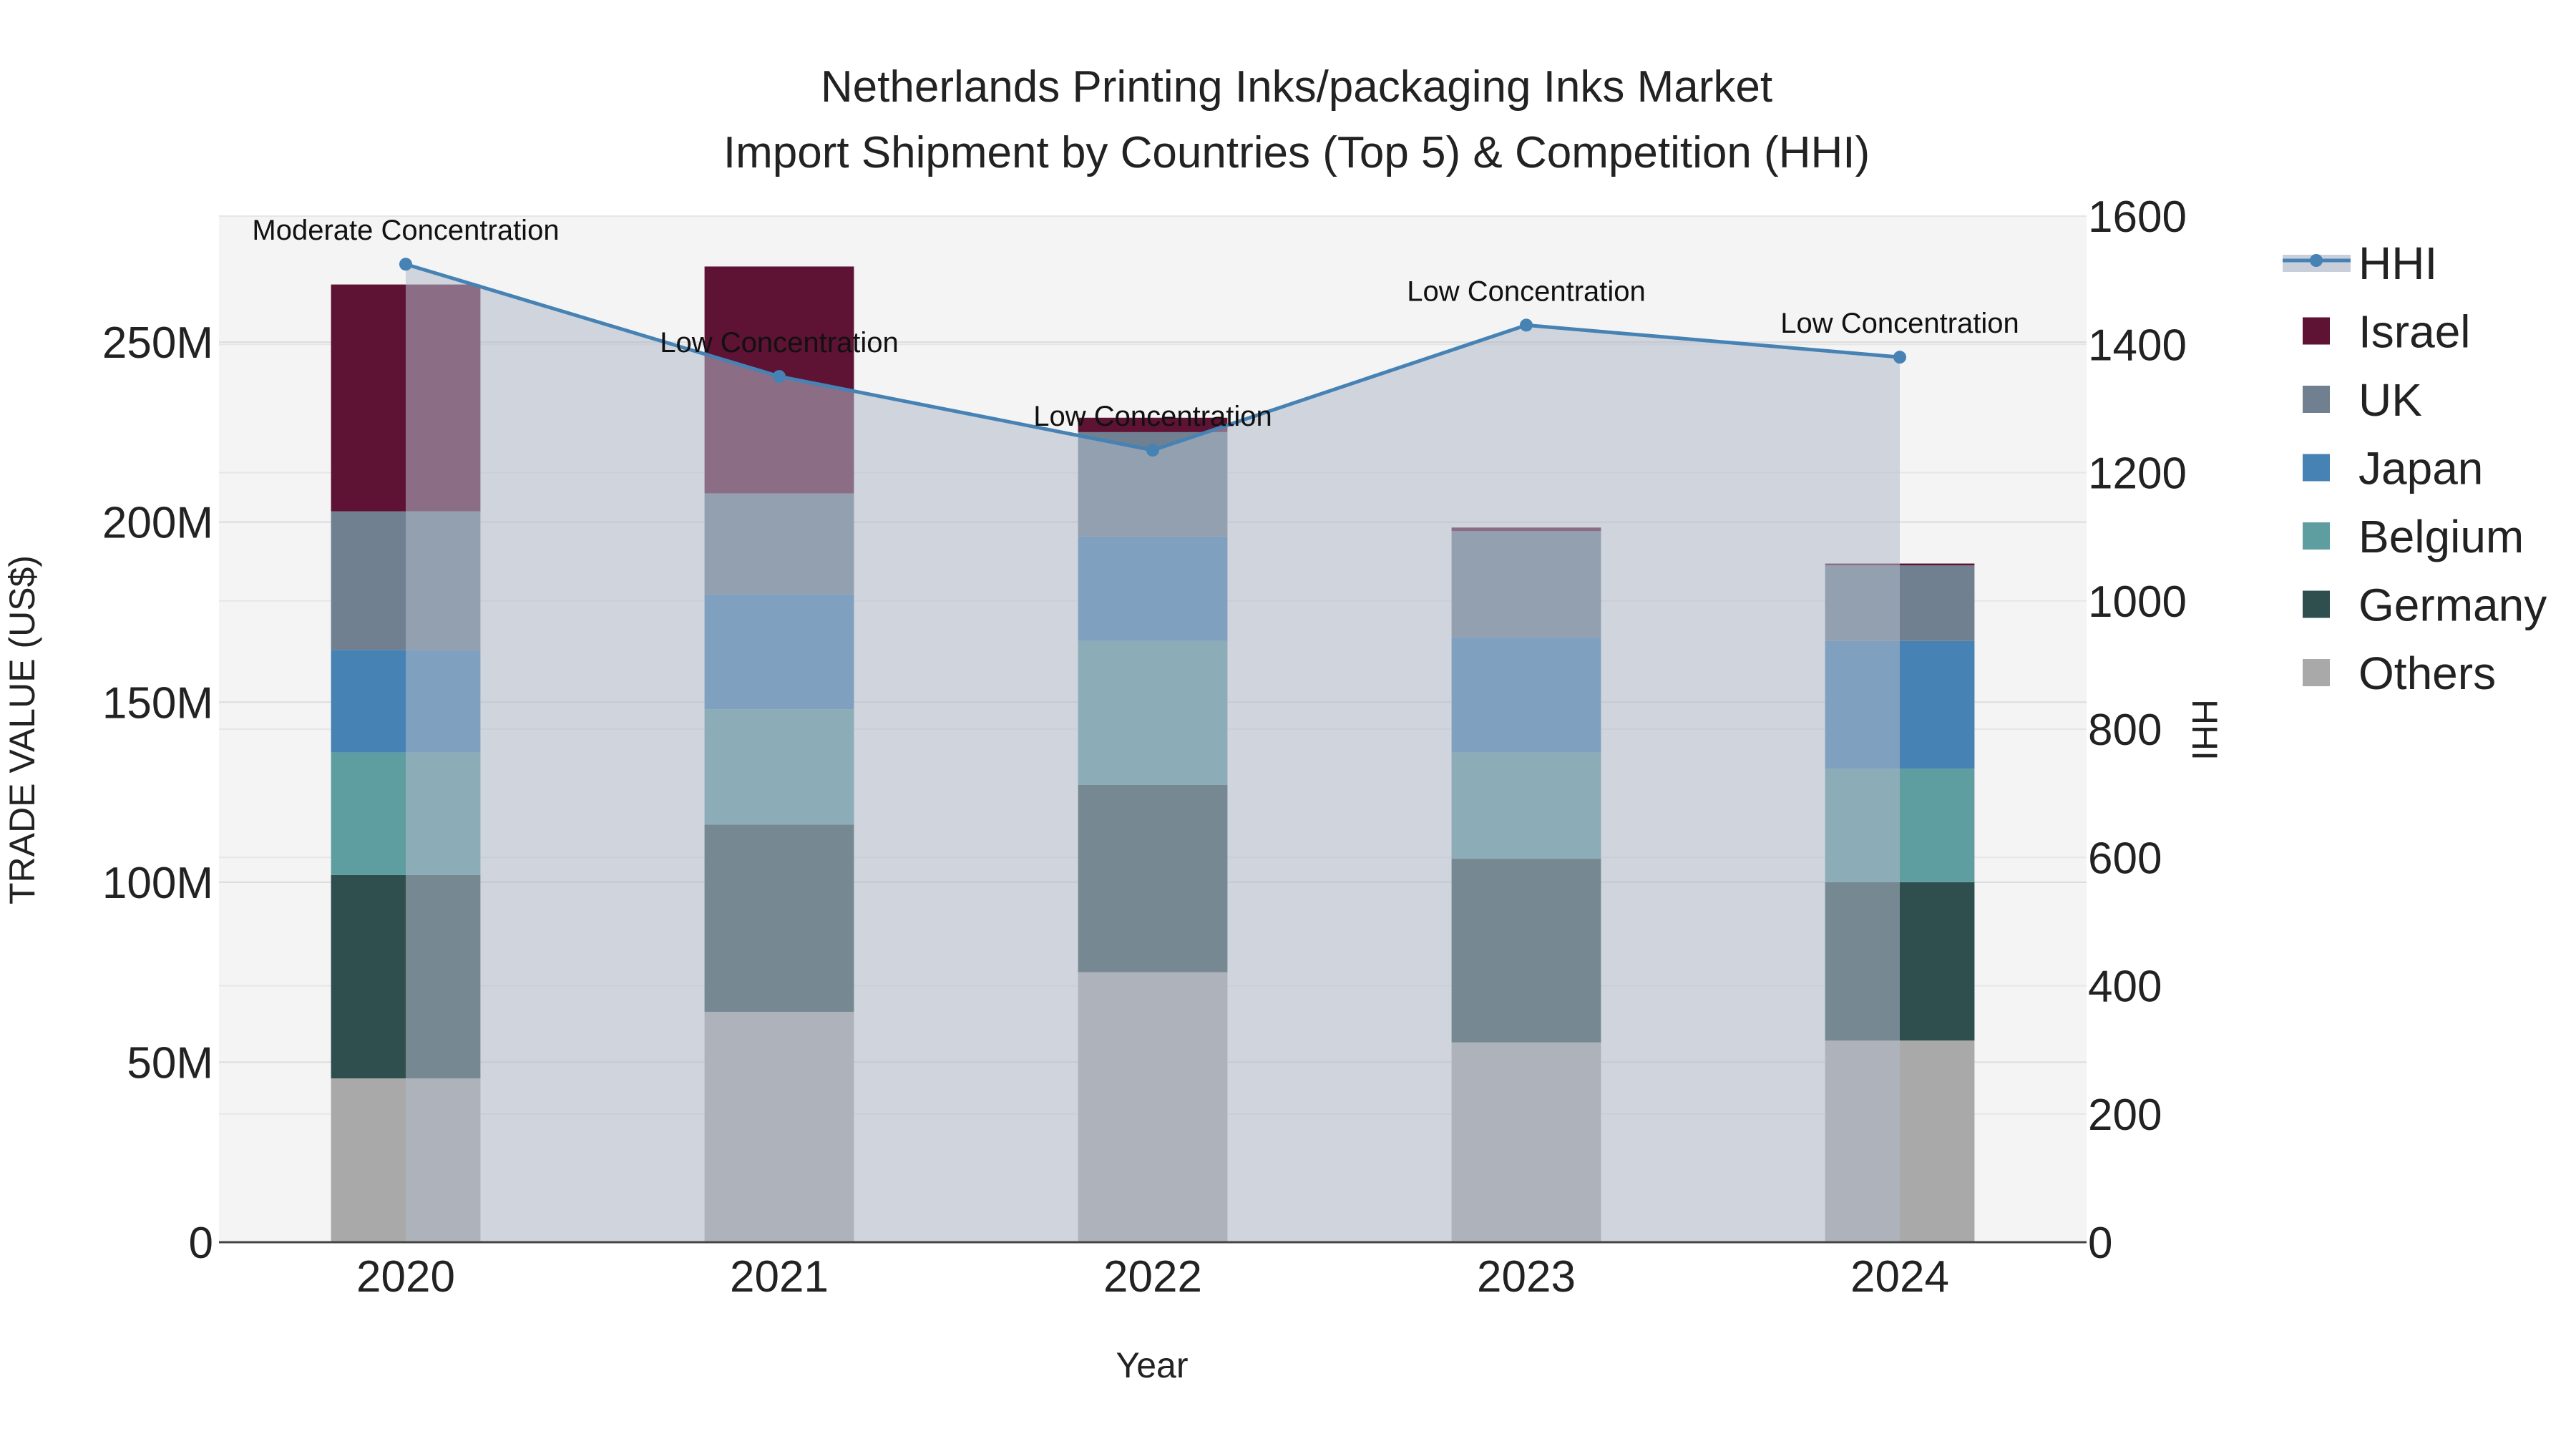 This screenshot has height=1449, width=2576. What do you see at coordinates (779, 377) in the screenshot?
I see `hhi-point-2021` at bounding box center [779, 377].